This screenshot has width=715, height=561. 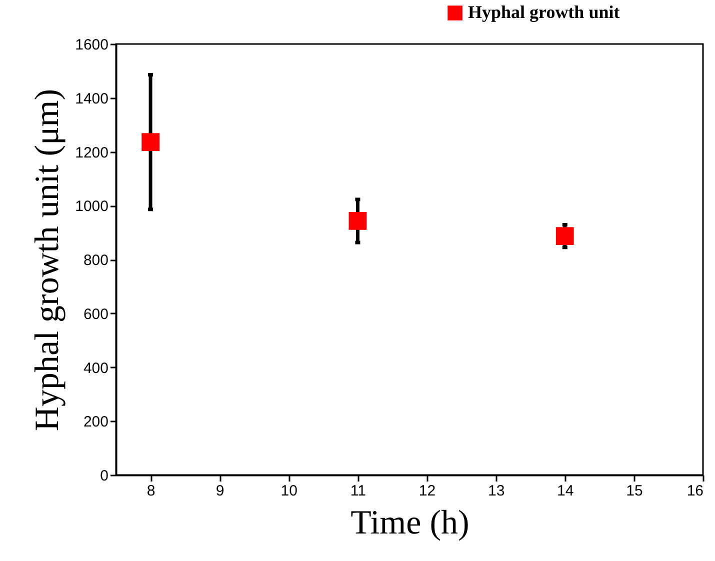 I want to click on x-tick-label: 16, so click(x=695, y=491).